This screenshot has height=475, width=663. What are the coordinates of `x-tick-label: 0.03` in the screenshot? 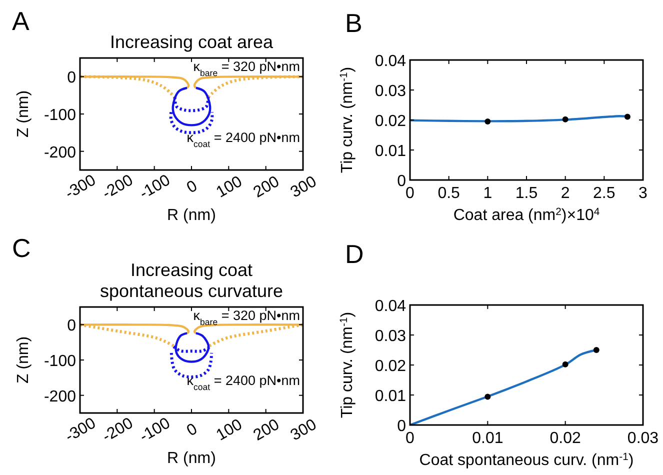 It's located at (643, 438).